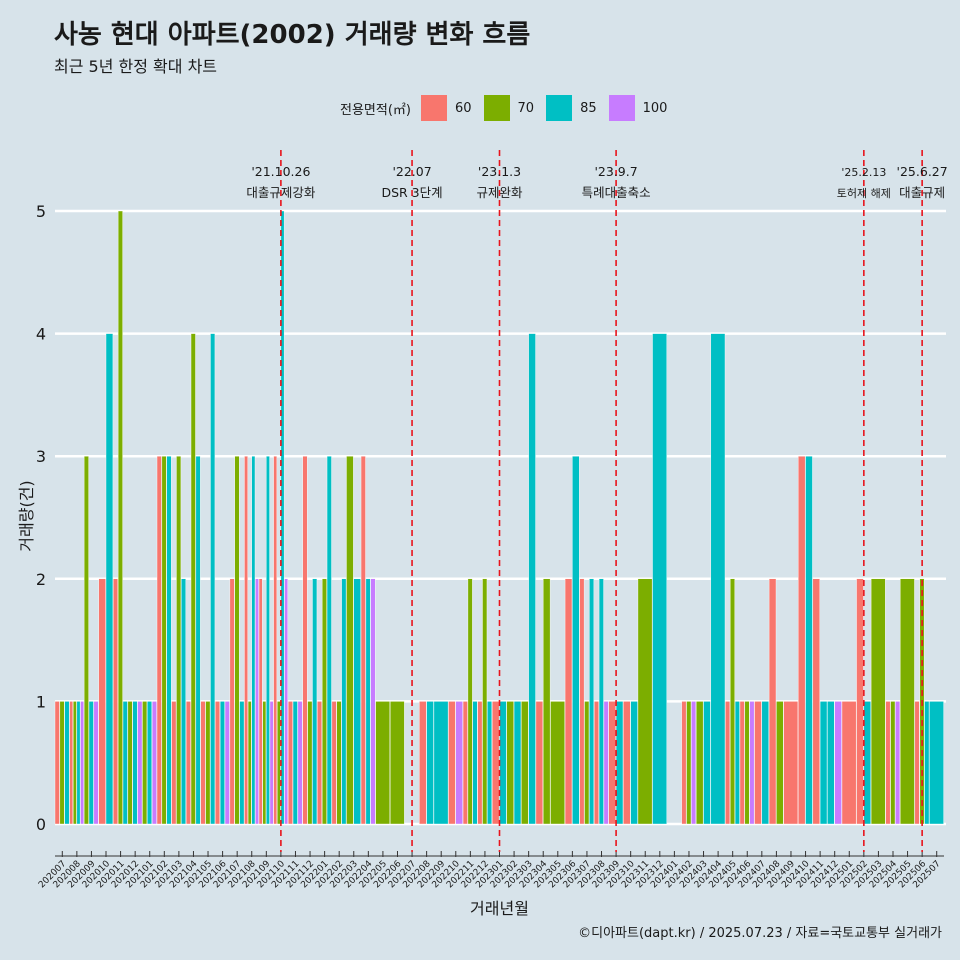  Describe the element at coordinates (526, 108) in the screenshot. I see `legend-label-70: 70` at that location.